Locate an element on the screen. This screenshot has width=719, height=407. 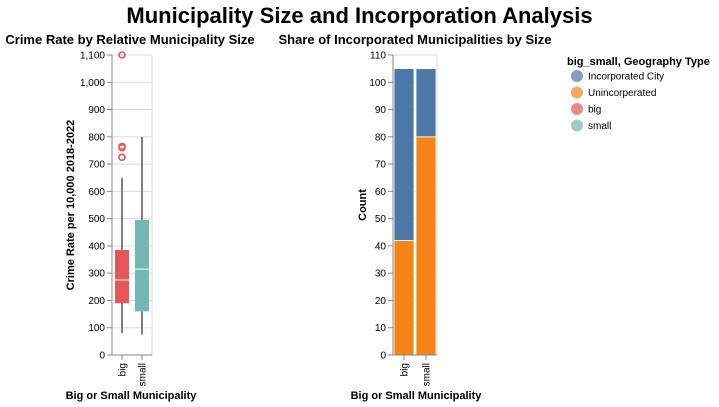
legend-label-big: big is located at coordinates (594, 110).